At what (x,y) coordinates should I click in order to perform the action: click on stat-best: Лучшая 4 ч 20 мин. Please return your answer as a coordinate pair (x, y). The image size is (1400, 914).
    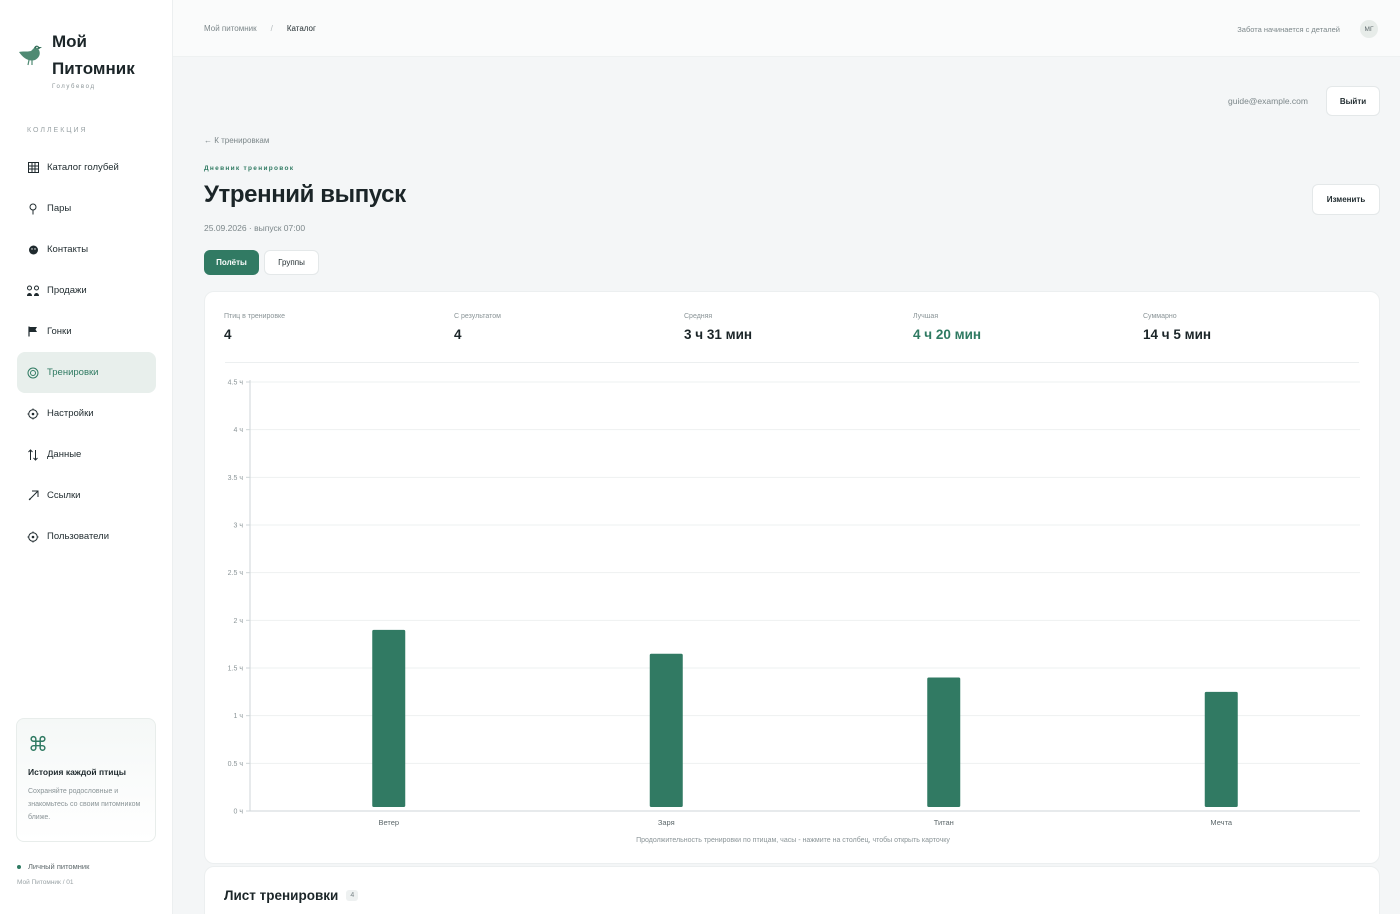
    Looking at the image, I should click on (947, 327).